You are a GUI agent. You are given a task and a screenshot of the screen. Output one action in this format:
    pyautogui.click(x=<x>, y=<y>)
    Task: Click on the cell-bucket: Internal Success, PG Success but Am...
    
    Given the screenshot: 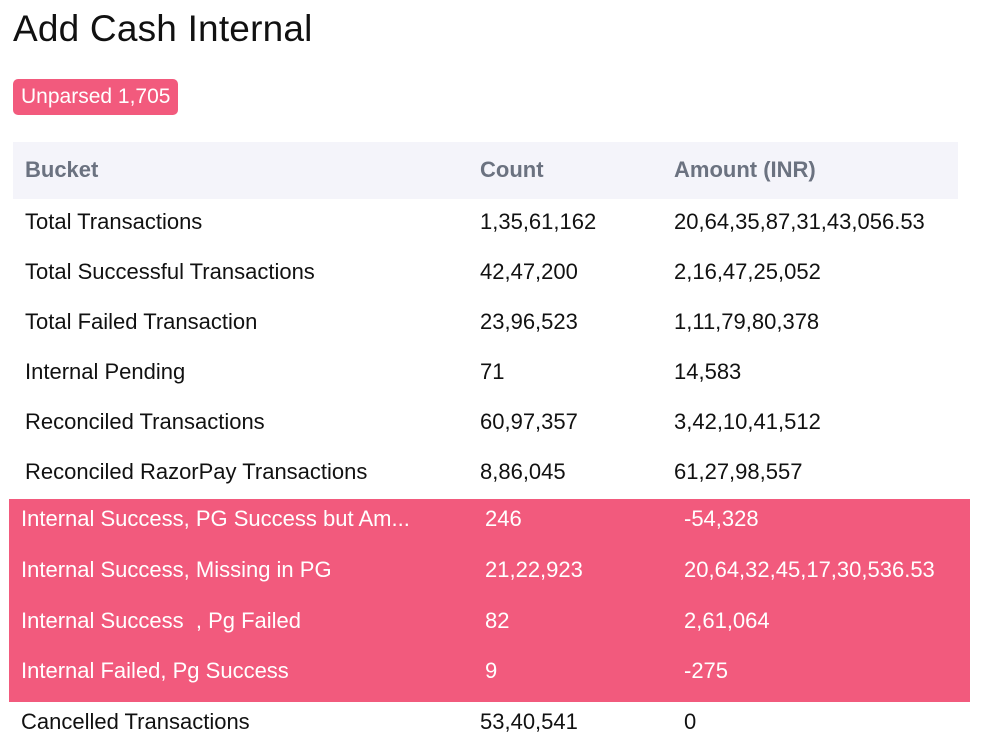 What is the action you would take?
    pyautogui.click(x=215, y=518)
    